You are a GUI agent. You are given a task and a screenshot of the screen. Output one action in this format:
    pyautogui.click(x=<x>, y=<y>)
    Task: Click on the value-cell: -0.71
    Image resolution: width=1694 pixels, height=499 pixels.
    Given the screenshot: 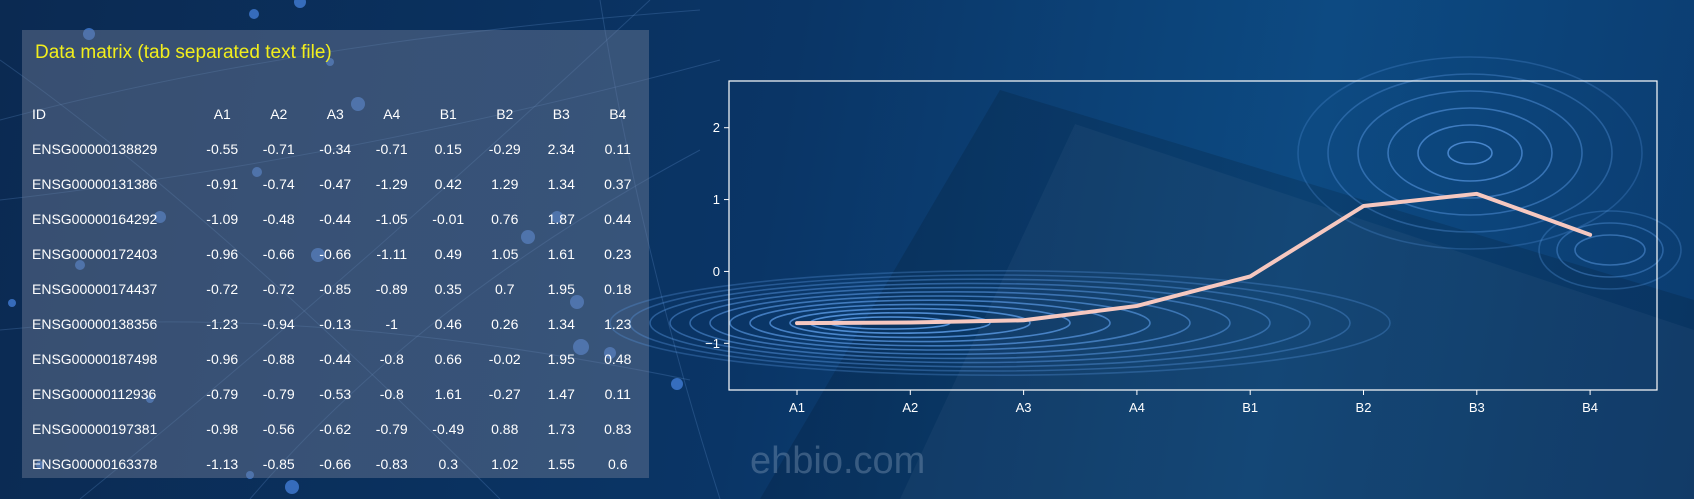 What is the action you would take?
    pyautogui.click(x=391, y=148)
    